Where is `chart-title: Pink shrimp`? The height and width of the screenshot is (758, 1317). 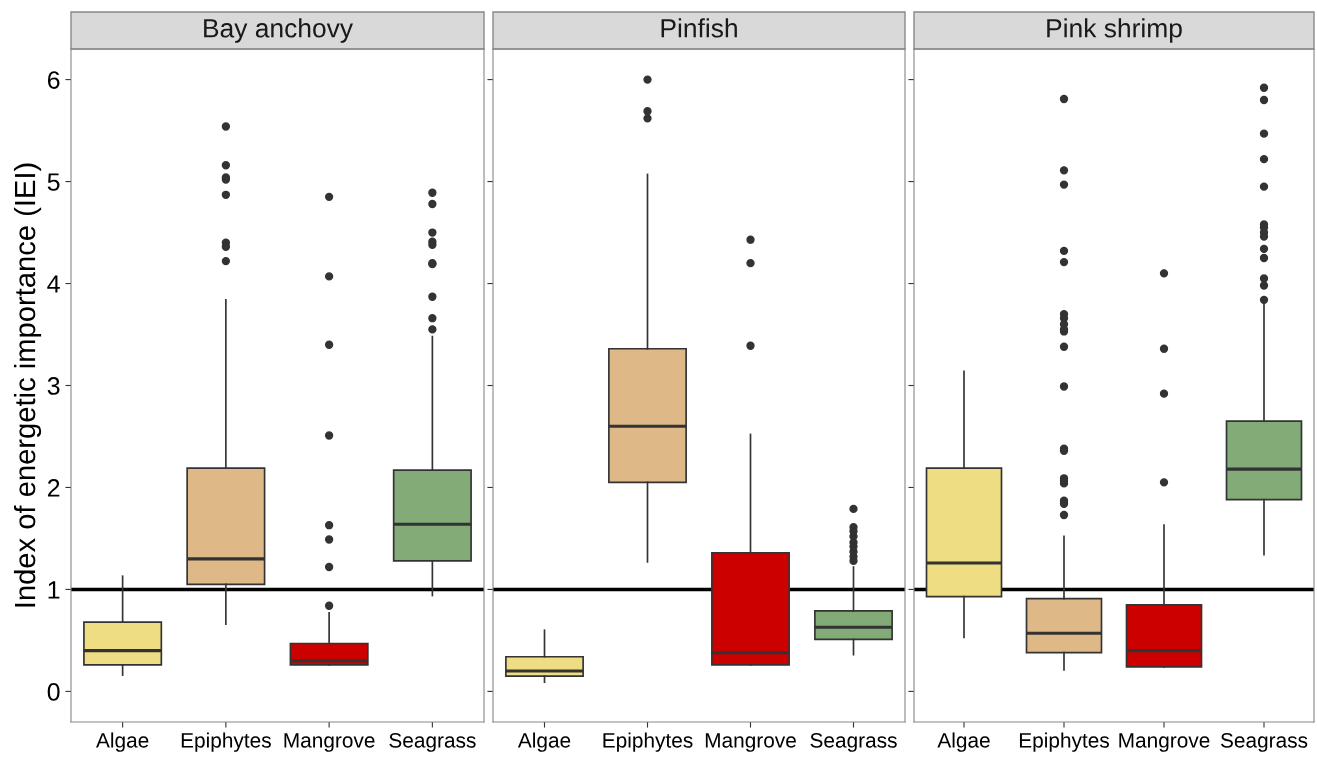
chart-title: Pink shrimp is located at coordinates (1114, 30).